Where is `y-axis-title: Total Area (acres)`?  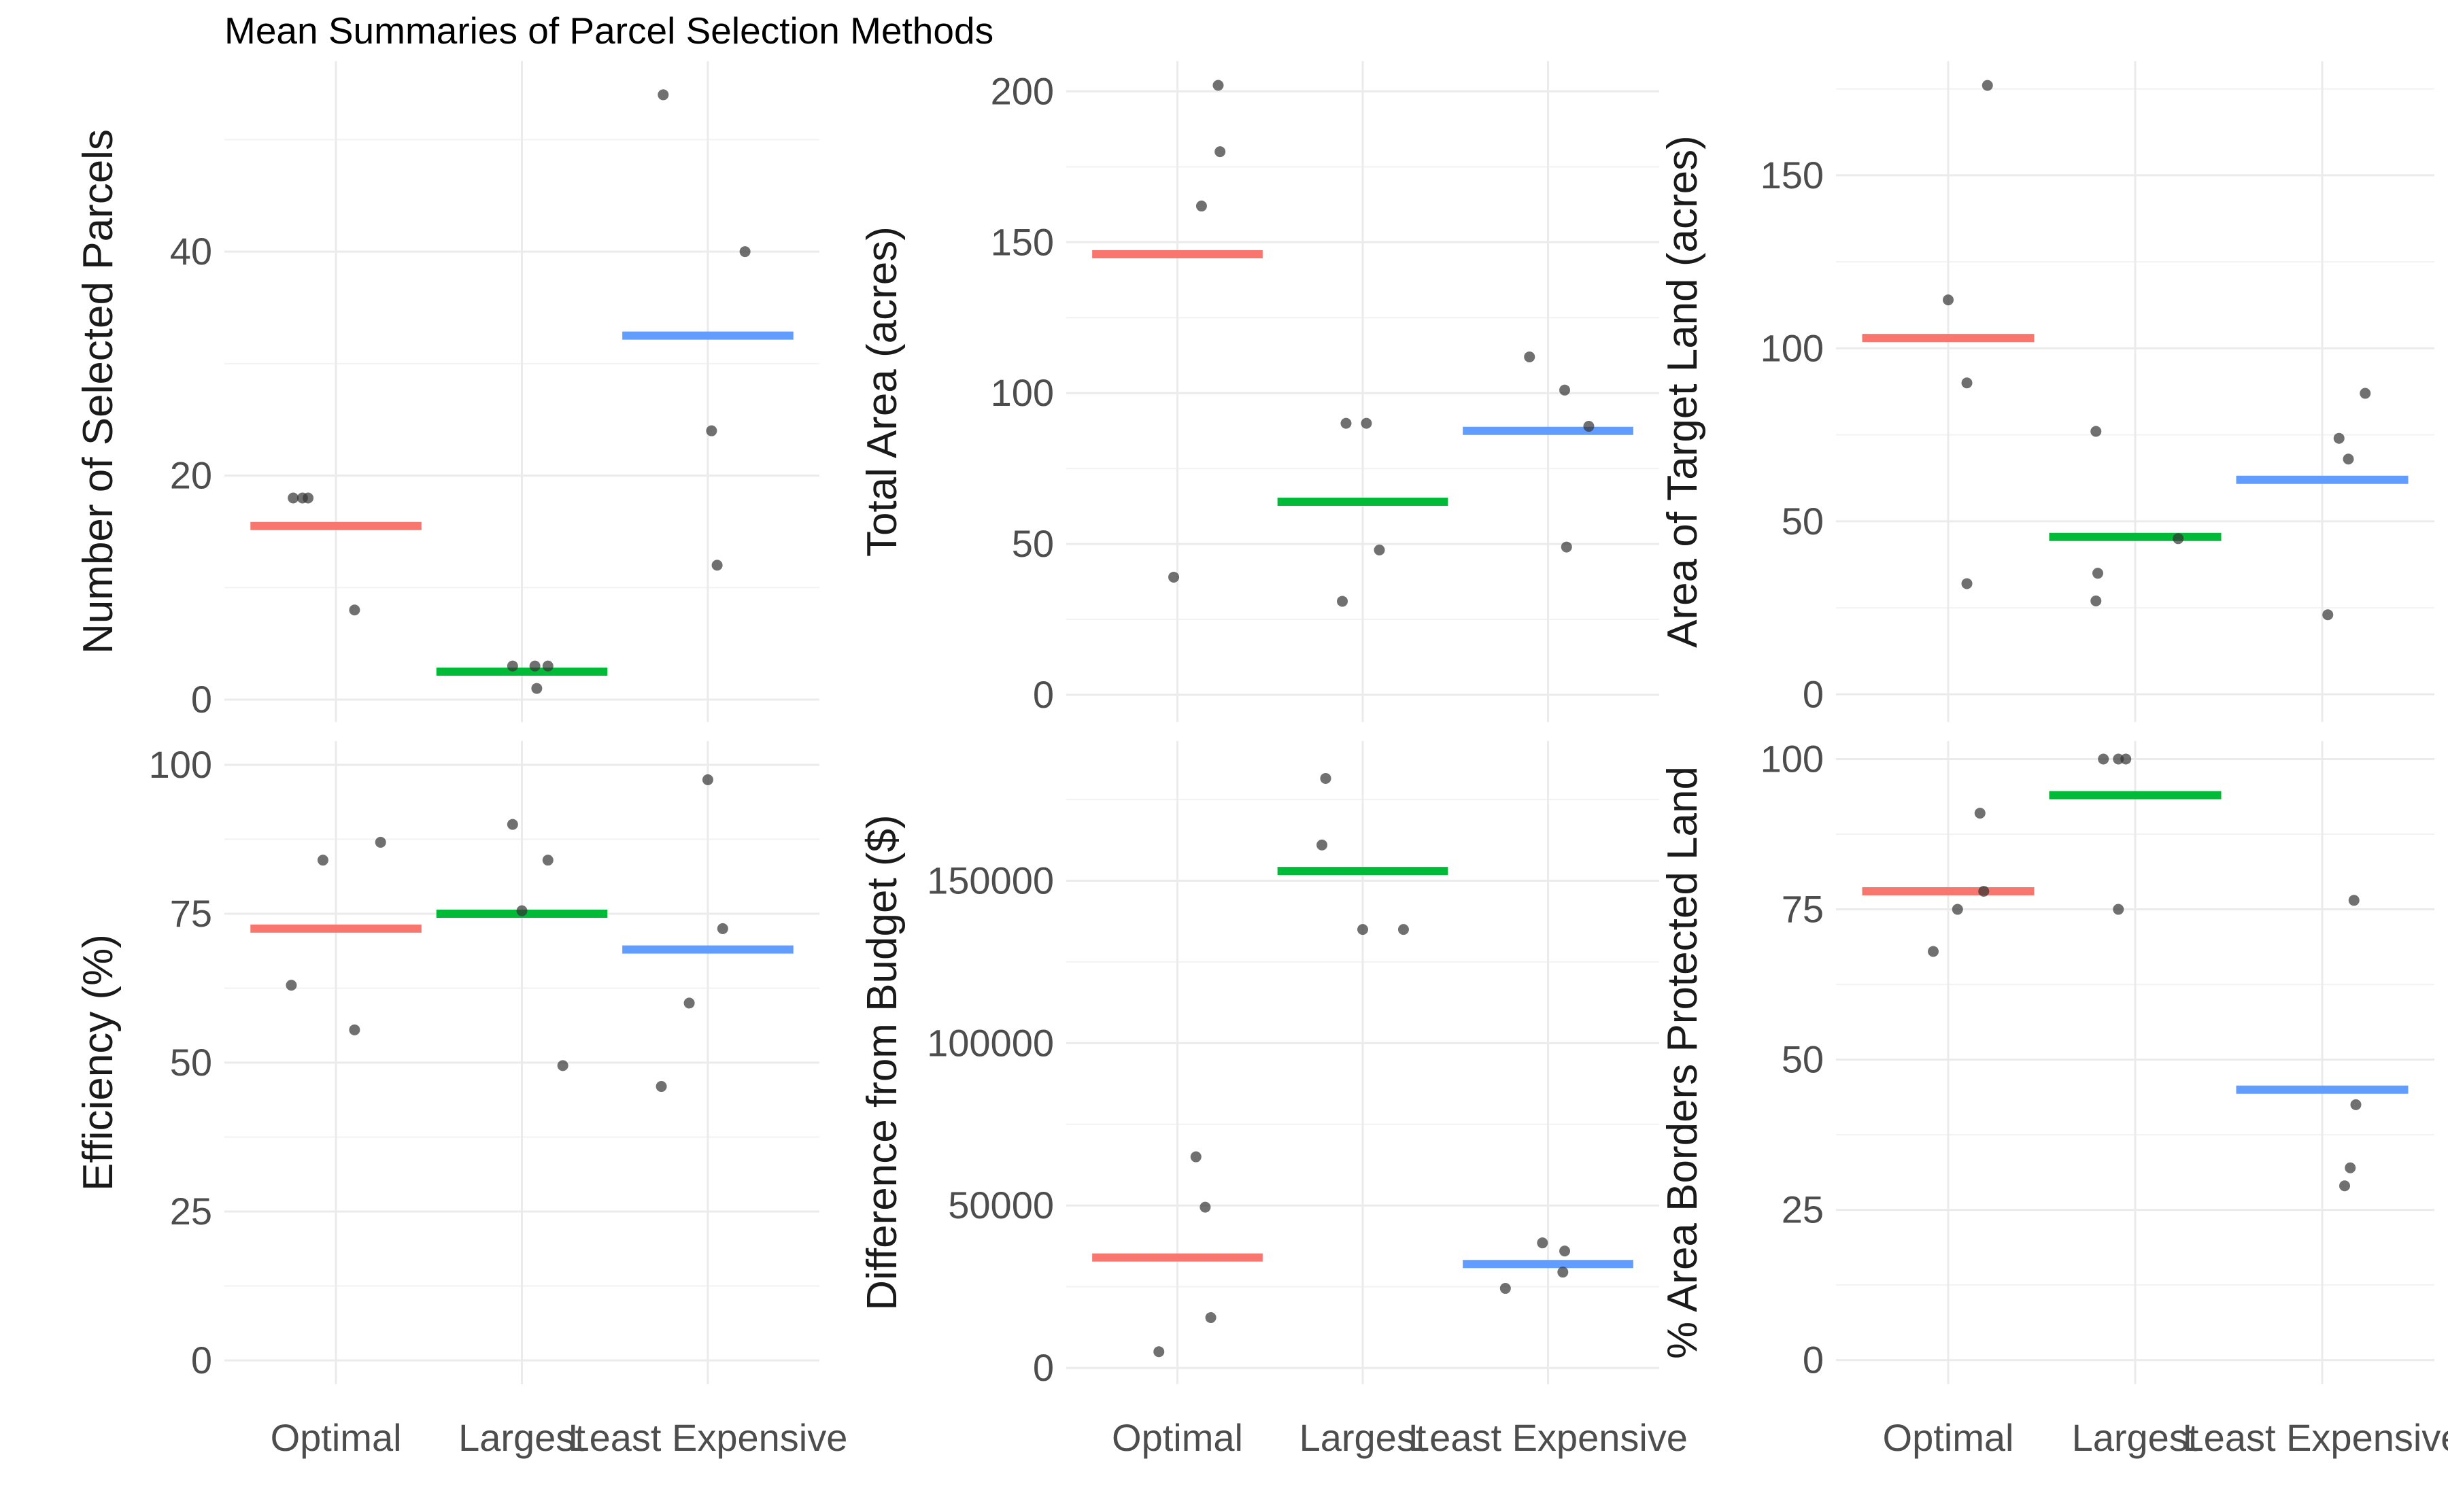 y-axis-title: Total Area (acres) is located at coordinates (883, 391).